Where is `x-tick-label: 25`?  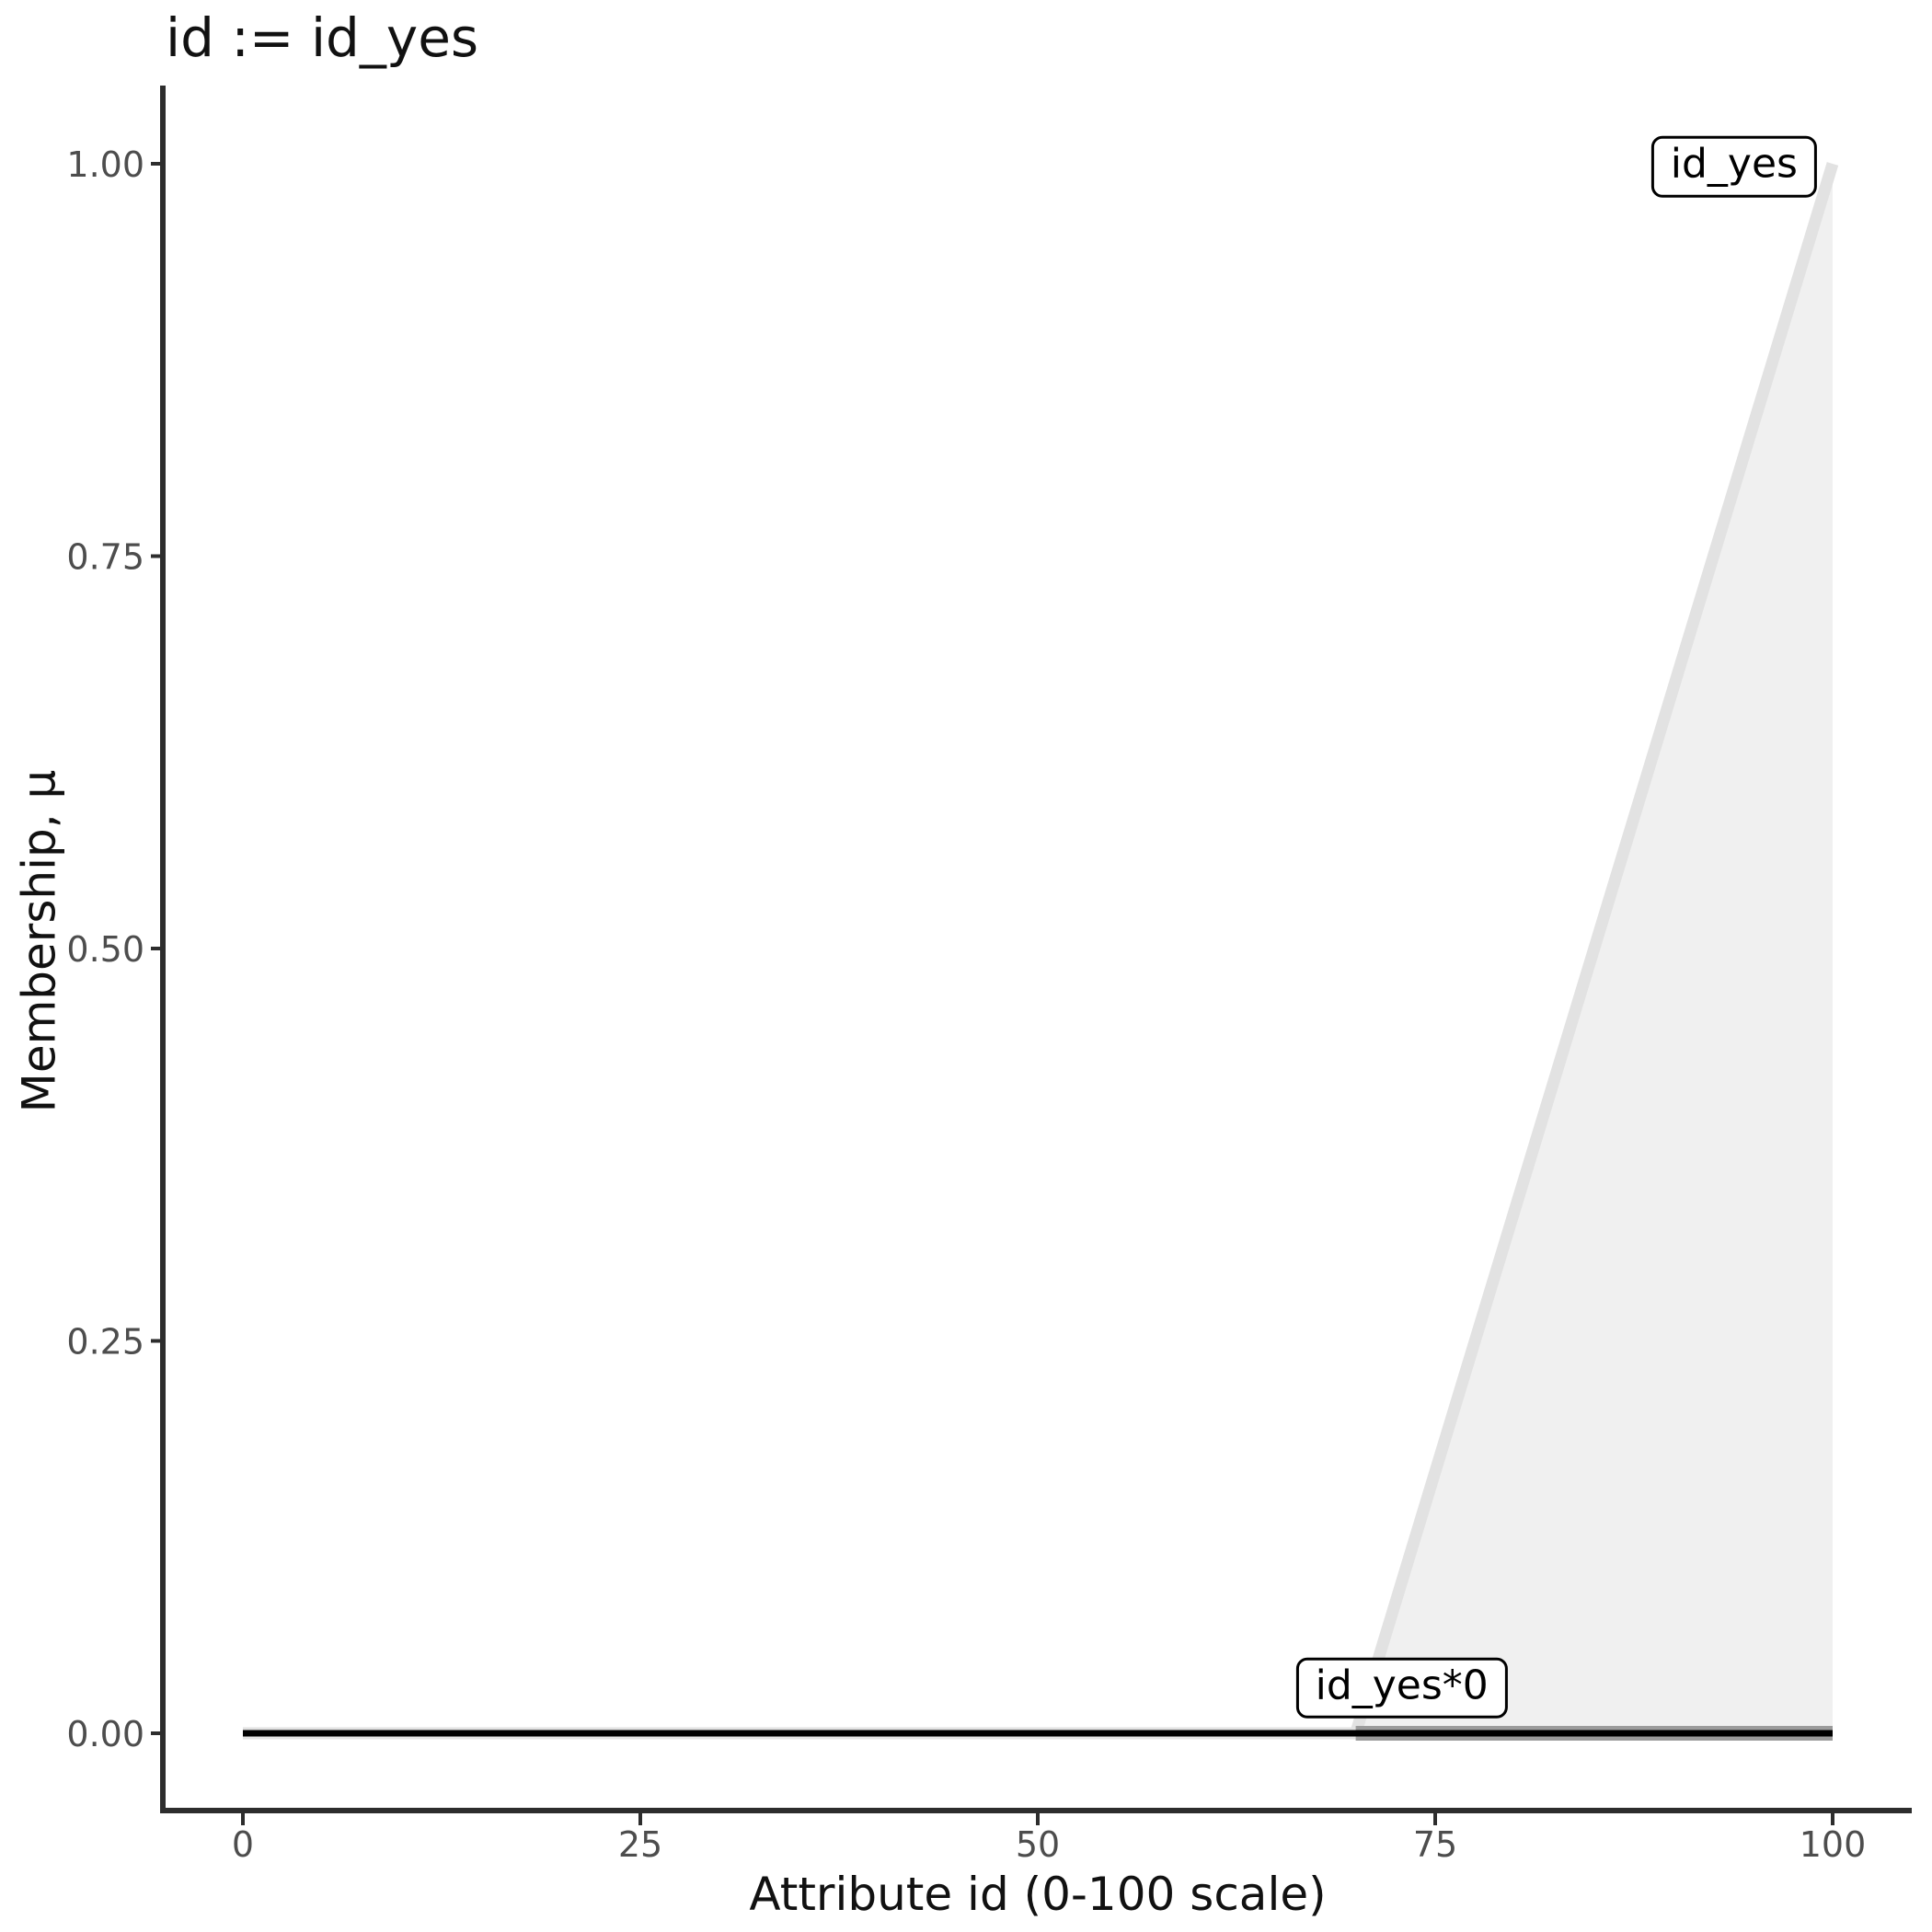
x-tick-label: 25 is located at coordinates (640, 1844).